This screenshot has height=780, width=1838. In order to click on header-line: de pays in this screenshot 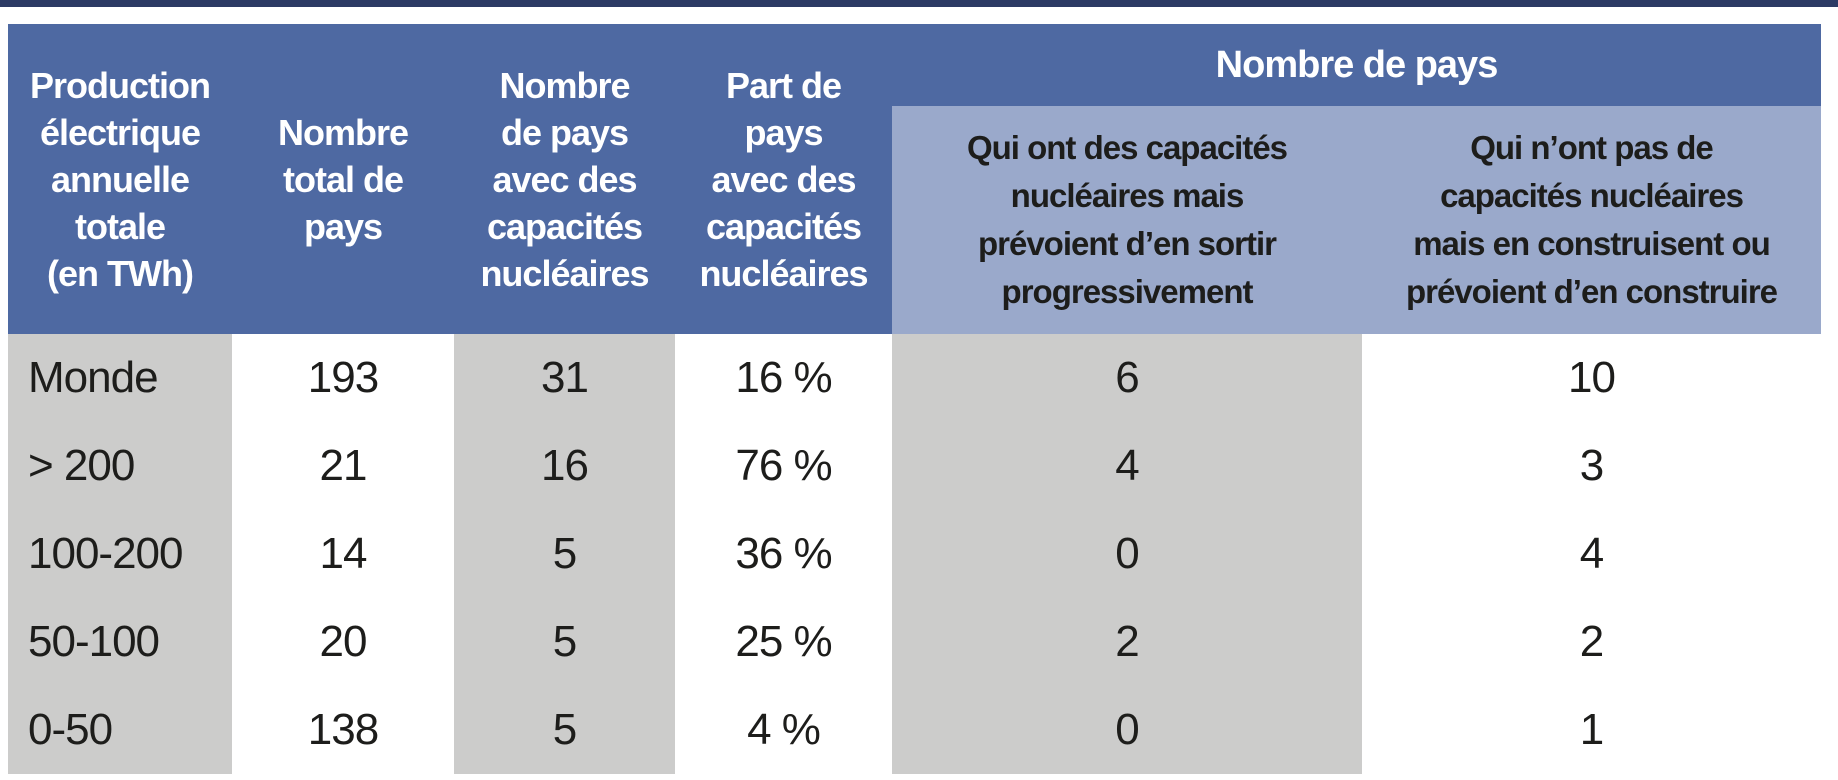, I will do `click(564, 132)`.